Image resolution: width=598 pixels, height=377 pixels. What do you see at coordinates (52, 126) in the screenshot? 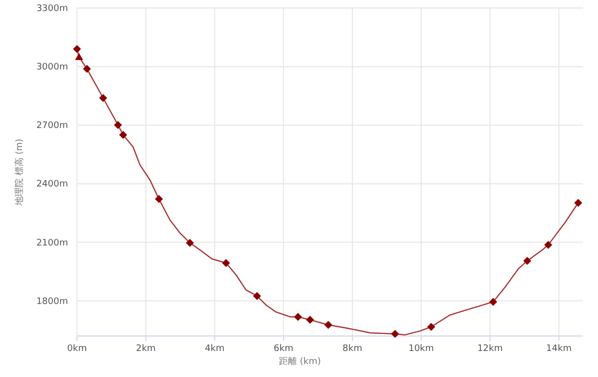
I see `y-tick-label: 2700m` at bounding box center [52, 126].